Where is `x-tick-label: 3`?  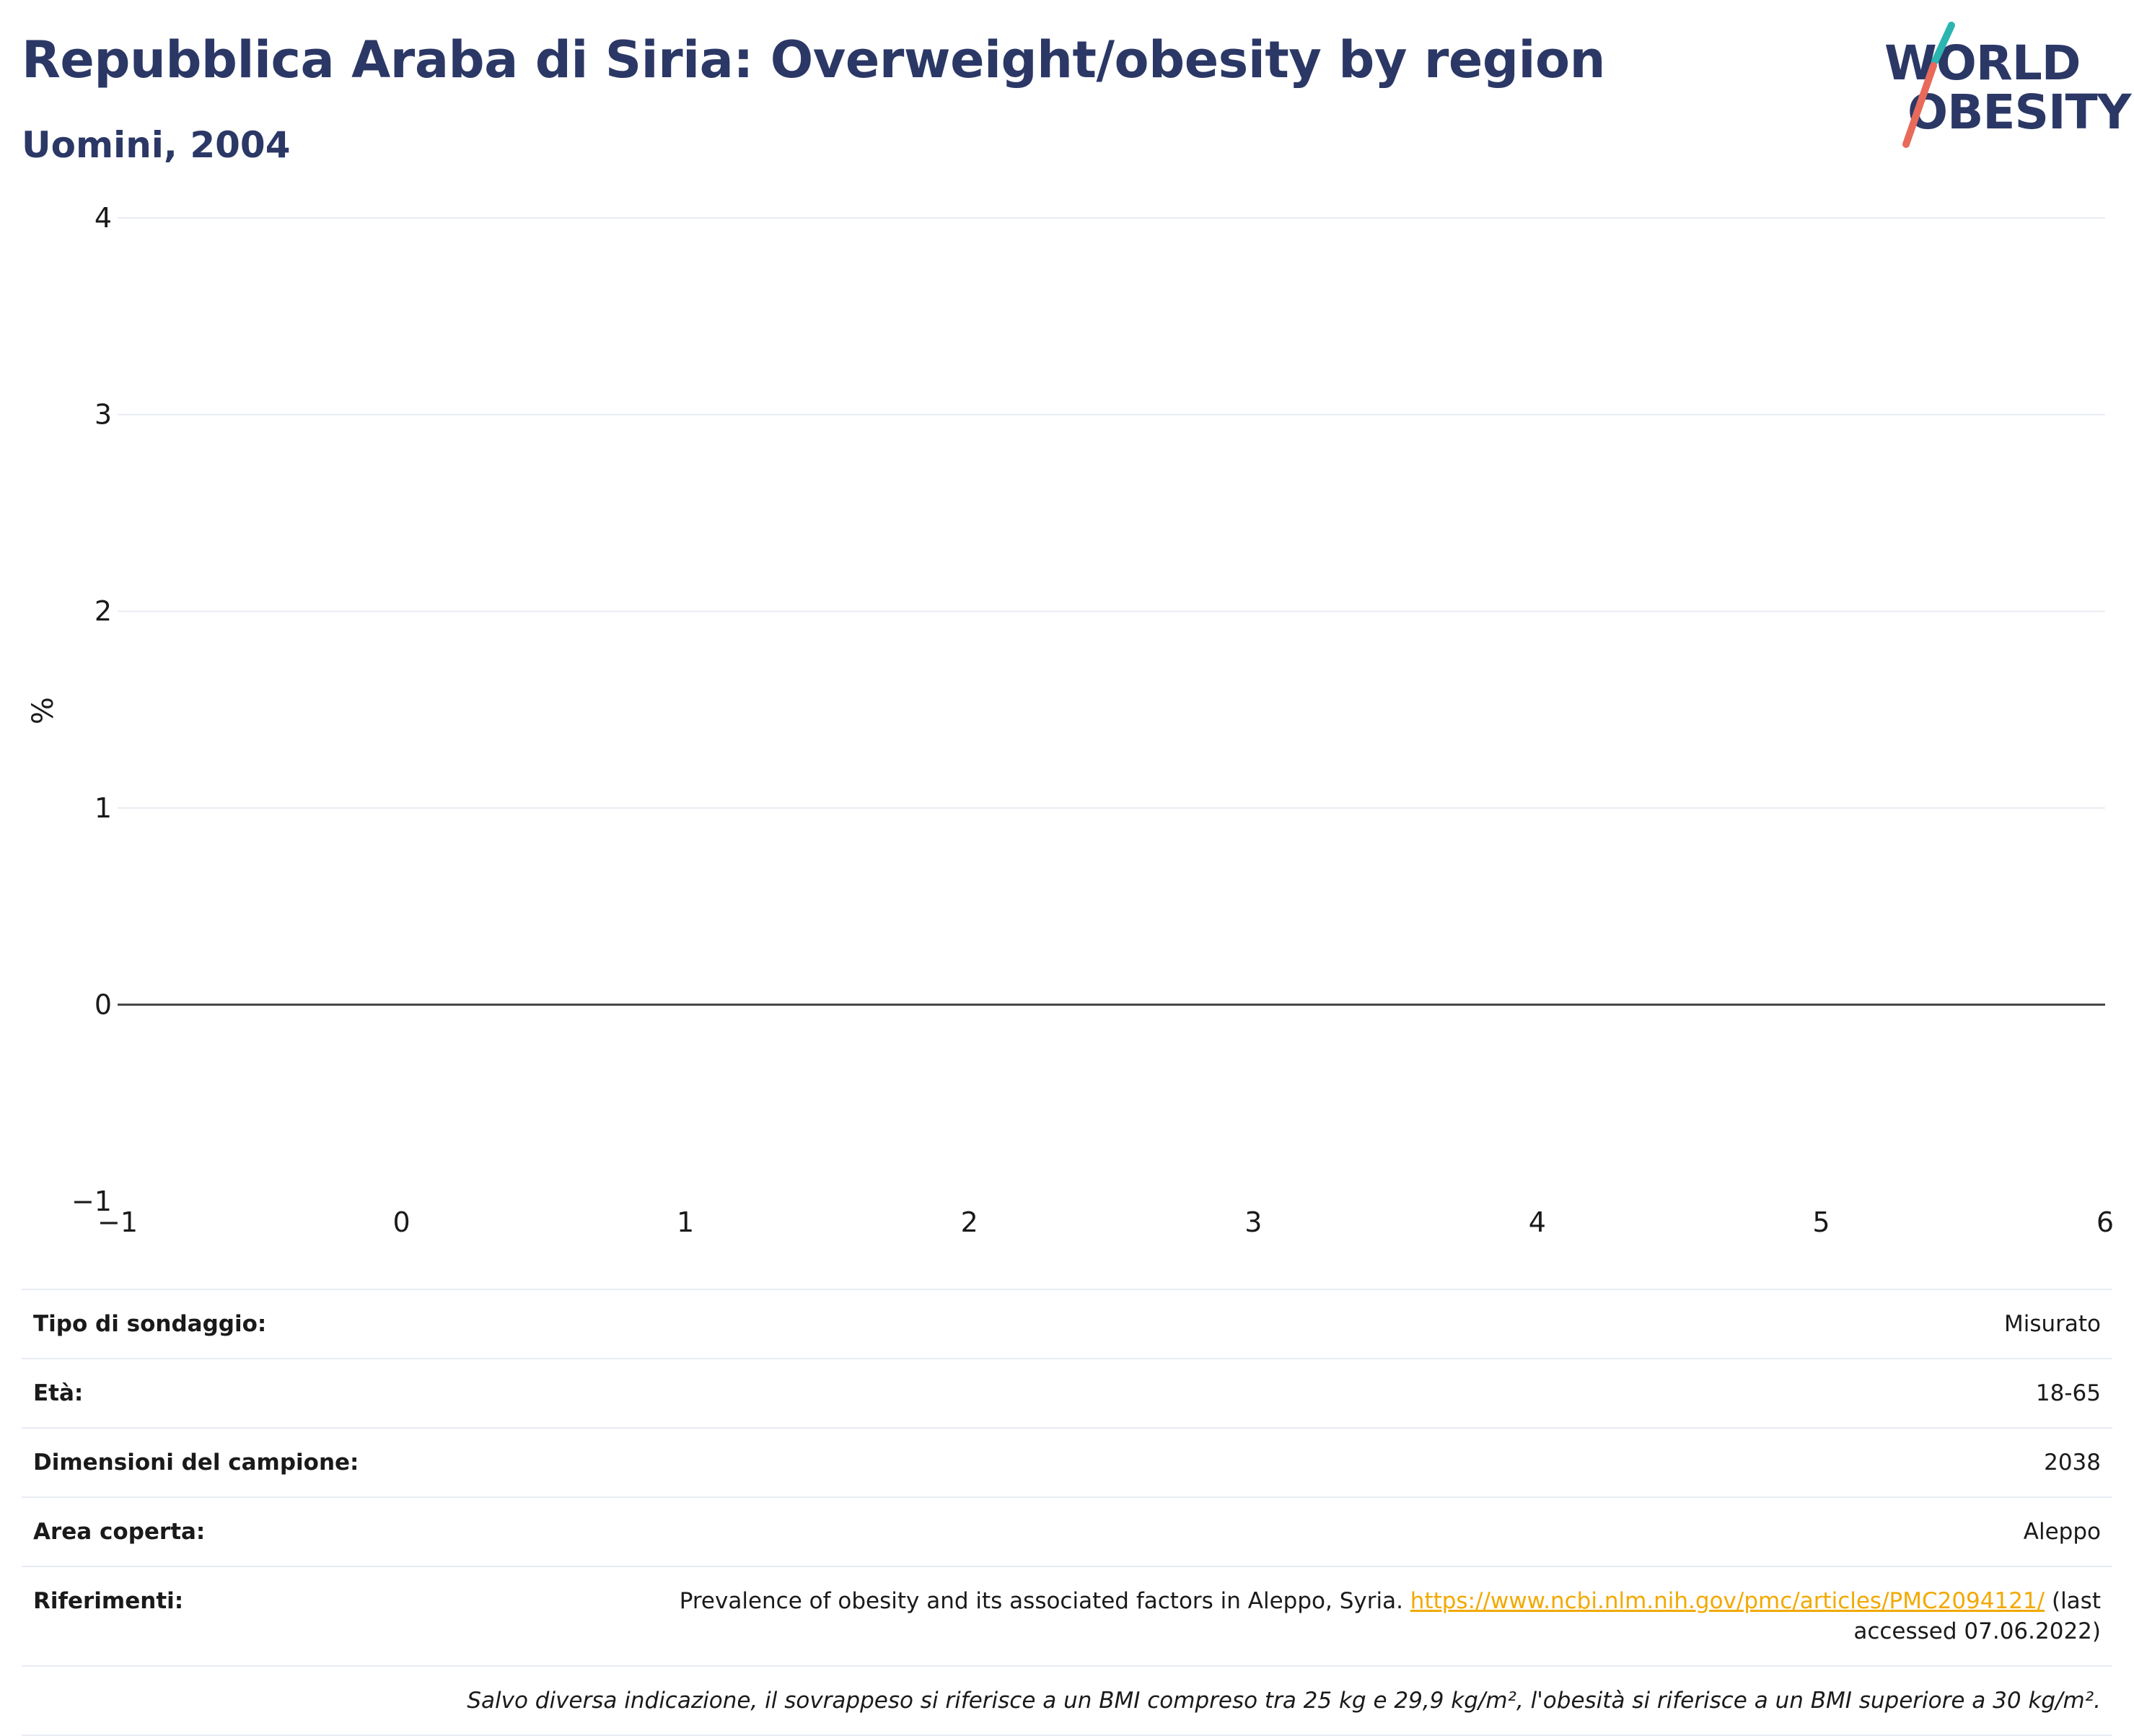
x-tick-label: 3 is located at coordinates (1253, 1222).